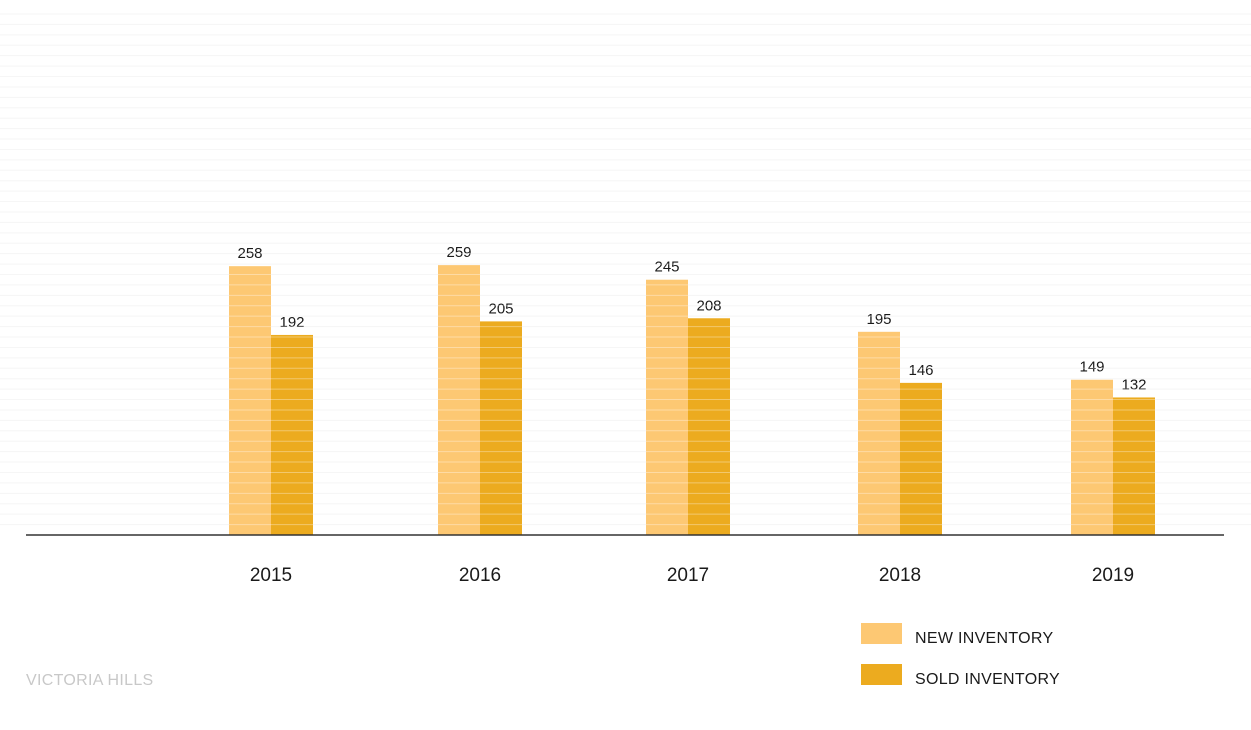  Describe the element at coordinates (292, 434) in the screenshot. I see `bar-sold-2015` at that location.